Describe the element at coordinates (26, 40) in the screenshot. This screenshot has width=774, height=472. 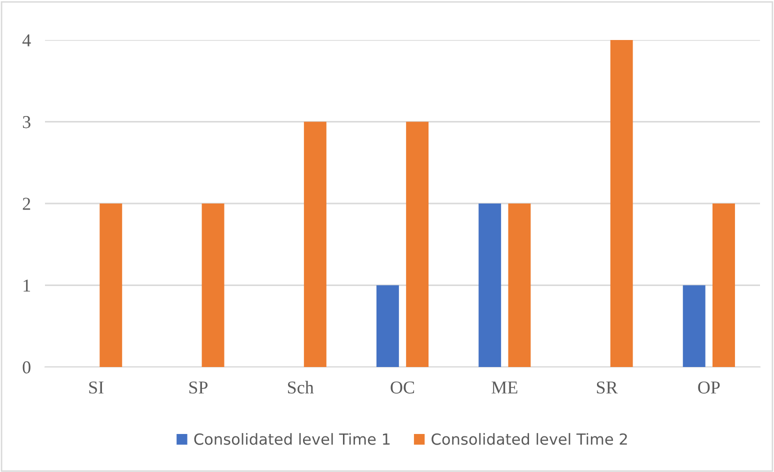
I see `y-tick-label: 4` at that location.